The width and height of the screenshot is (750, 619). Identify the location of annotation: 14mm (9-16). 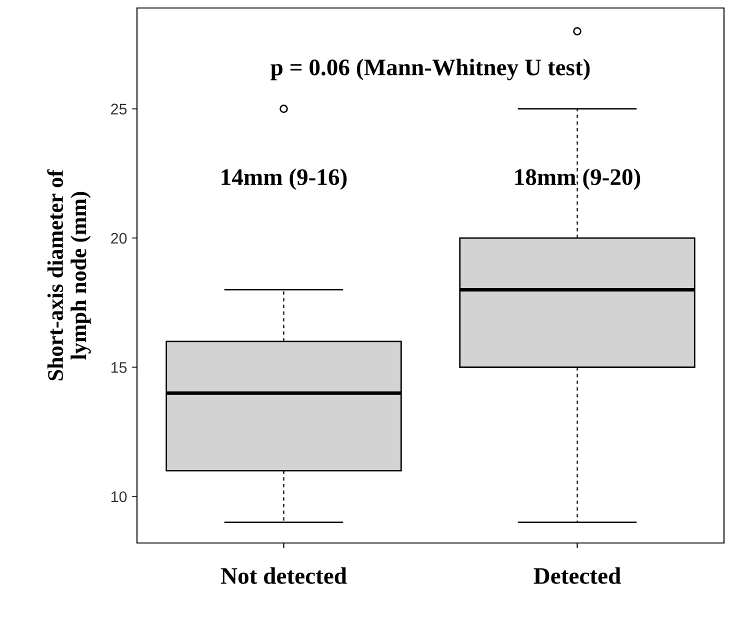
(284, 179).